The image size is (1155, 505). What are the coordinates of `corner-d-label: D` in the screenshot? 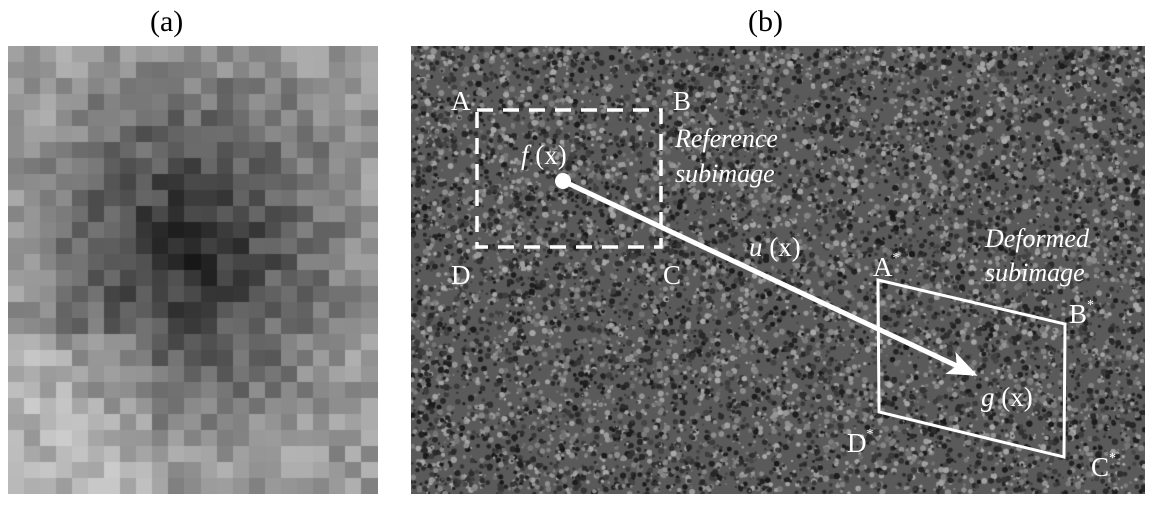 It's located at (461, 275).